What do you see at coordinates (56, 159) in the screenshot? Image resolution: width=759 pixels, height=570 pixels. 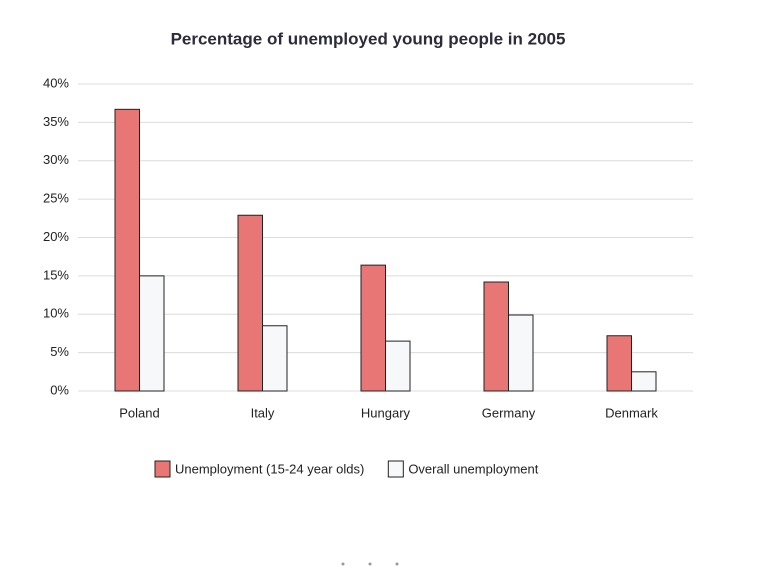 I see `y-tick-label: 30%` at bounding box center [56, 159].